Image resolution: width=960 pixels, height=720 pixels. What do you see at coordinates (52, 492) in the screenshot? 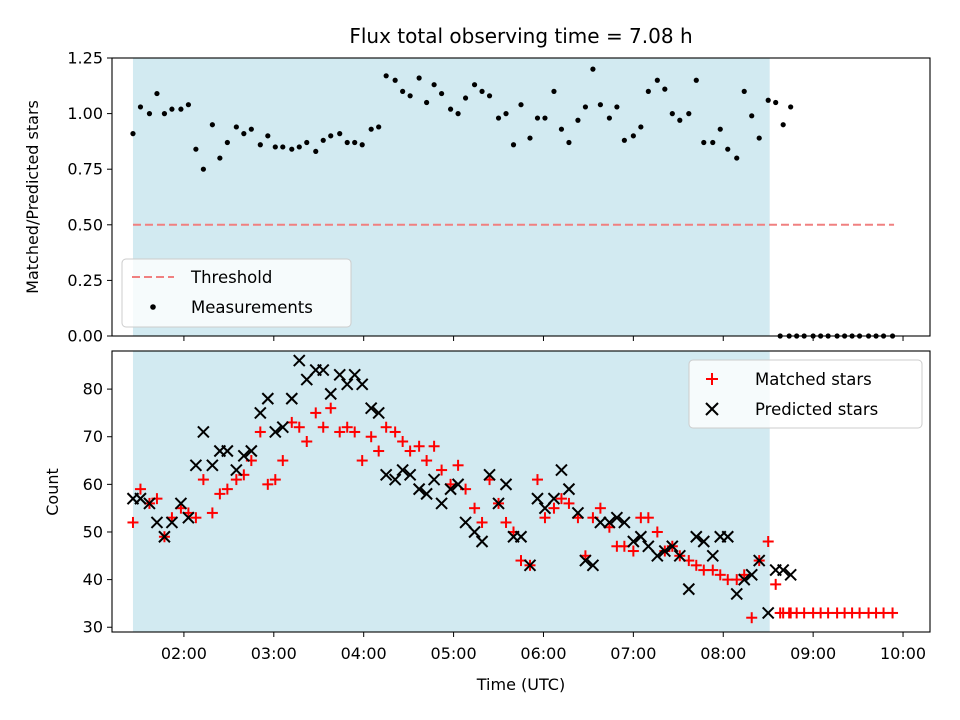
I see `bottom-y-axis-label: Count` at bounding box center [52, 492].